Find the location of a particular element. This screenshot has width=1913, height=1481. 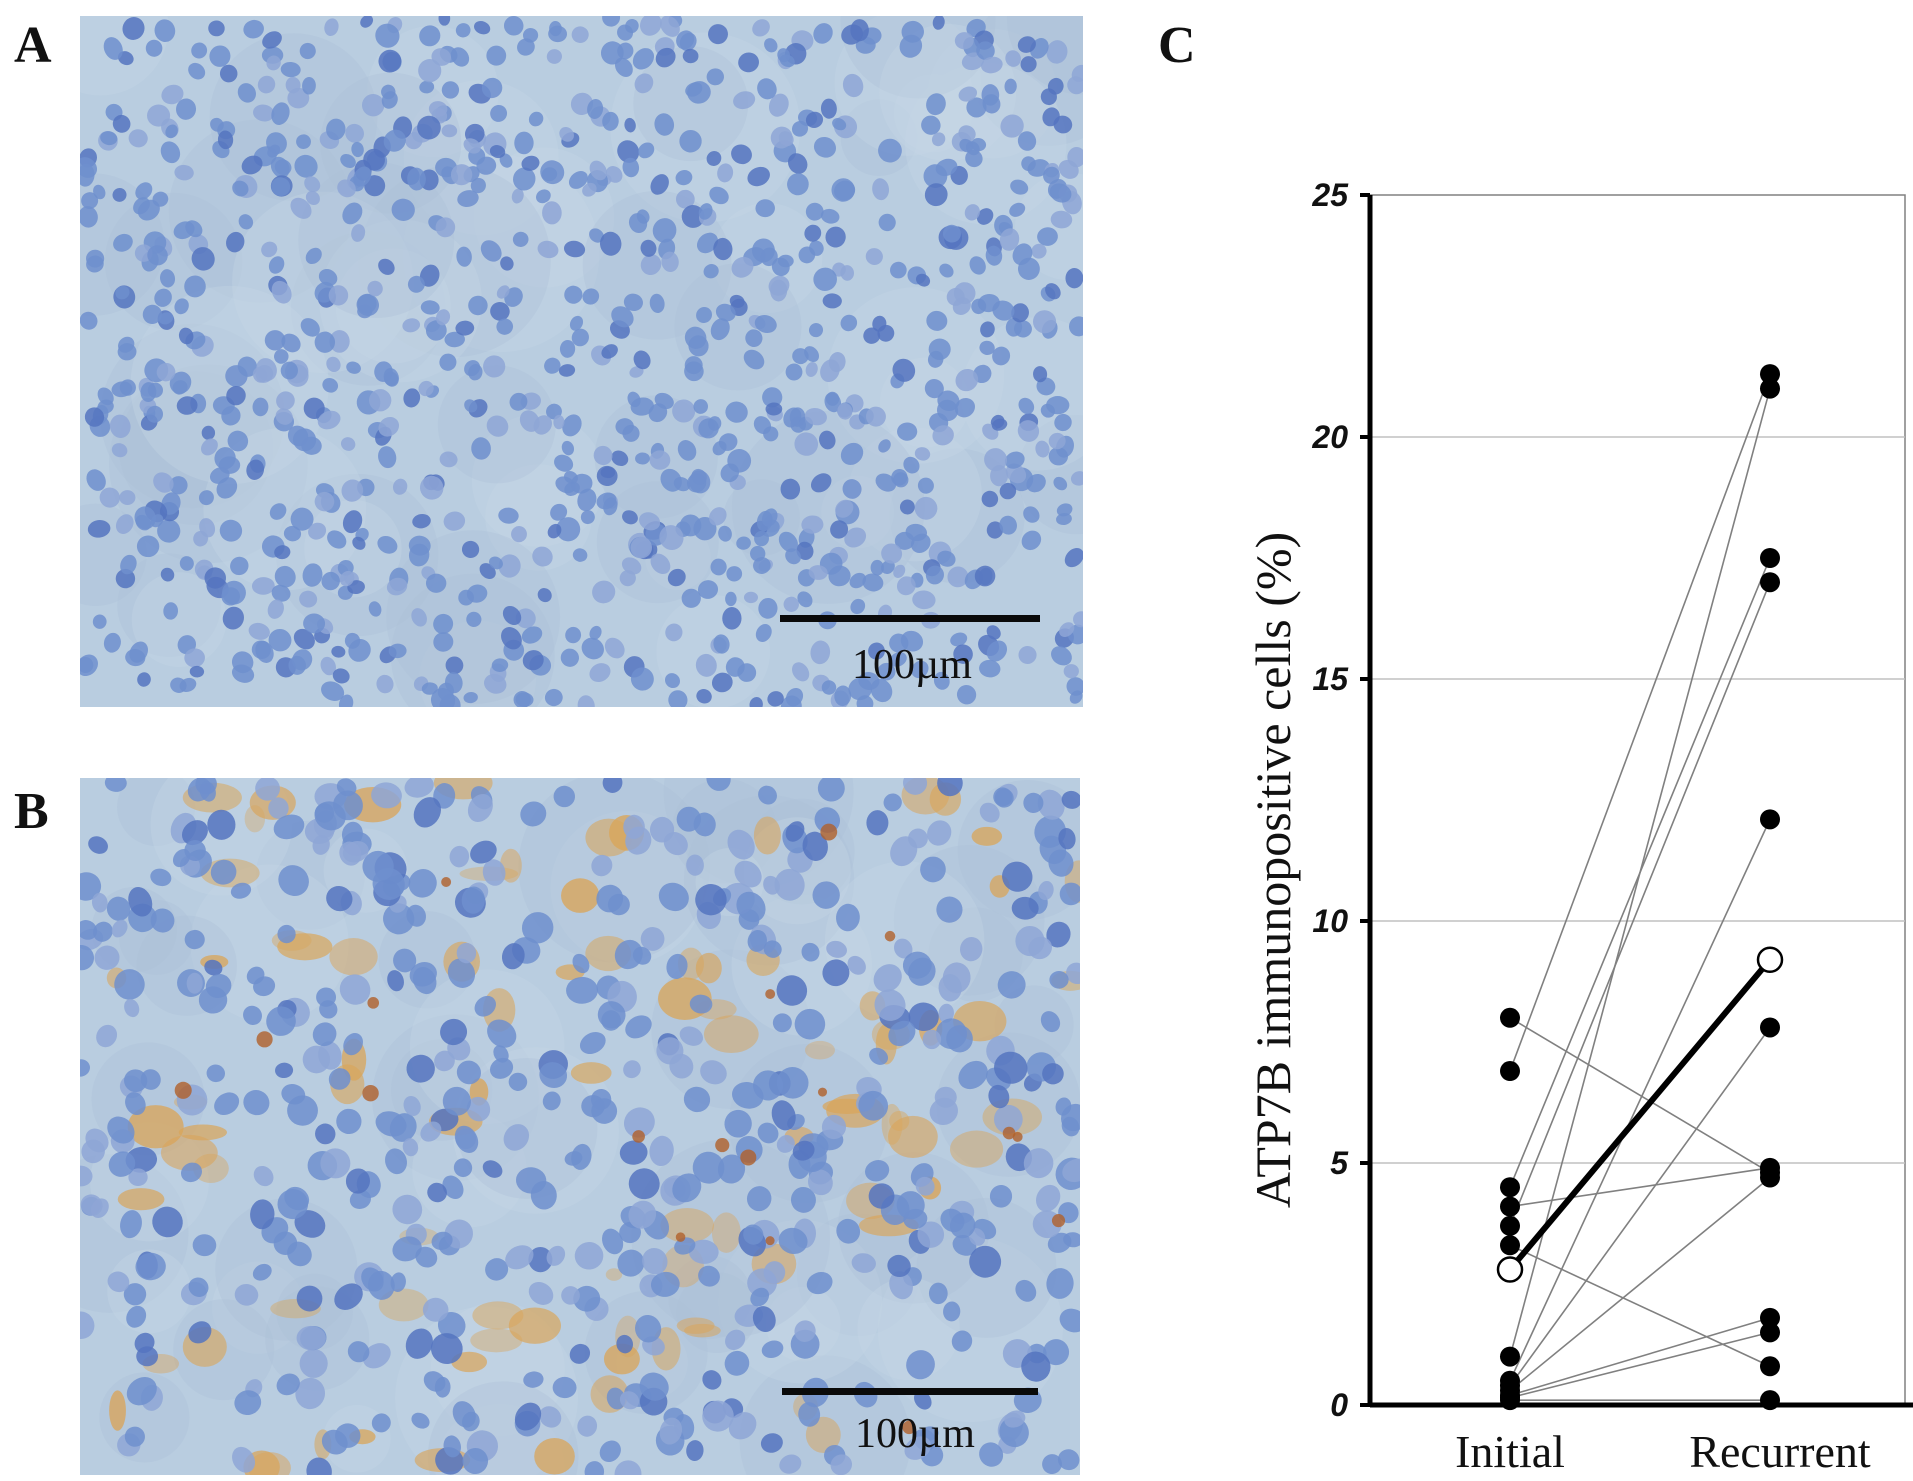

mean-point-recurrent is located at coordinates (1770, 959).